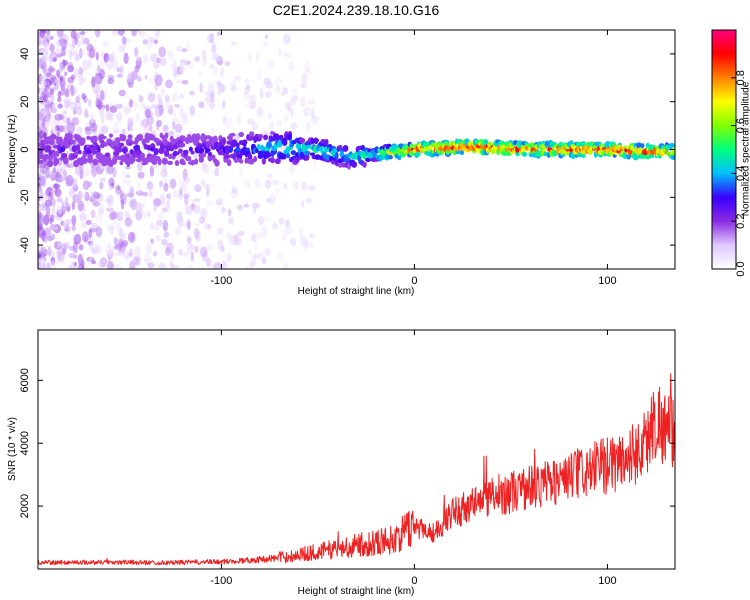  Describe the element at coordinates (221, 581) in the screenshot. I see `x-tick-label: -100` at that location.